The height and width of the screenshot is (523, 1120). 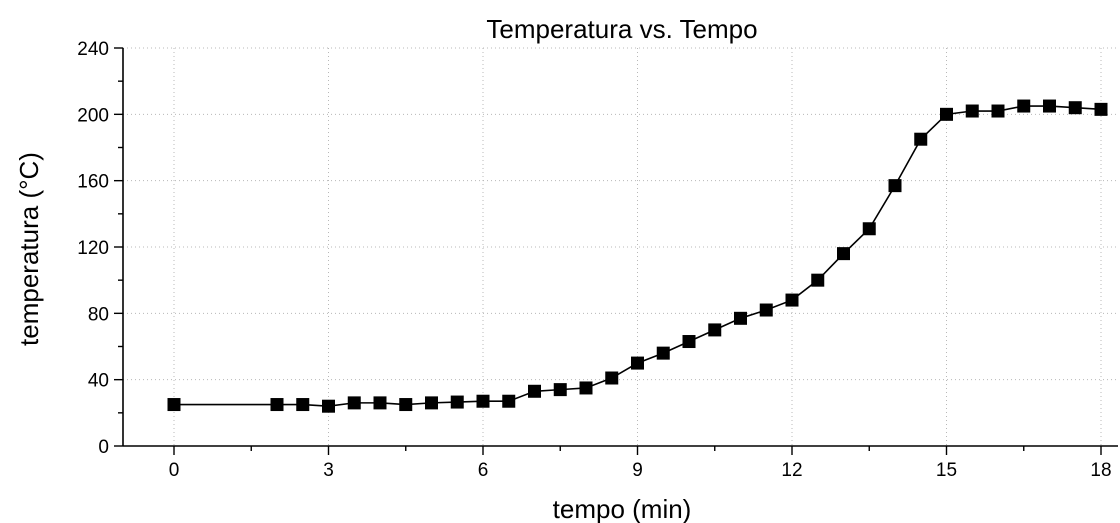 I want to click on x-tick-label: 0, so click(x=174, y=470).